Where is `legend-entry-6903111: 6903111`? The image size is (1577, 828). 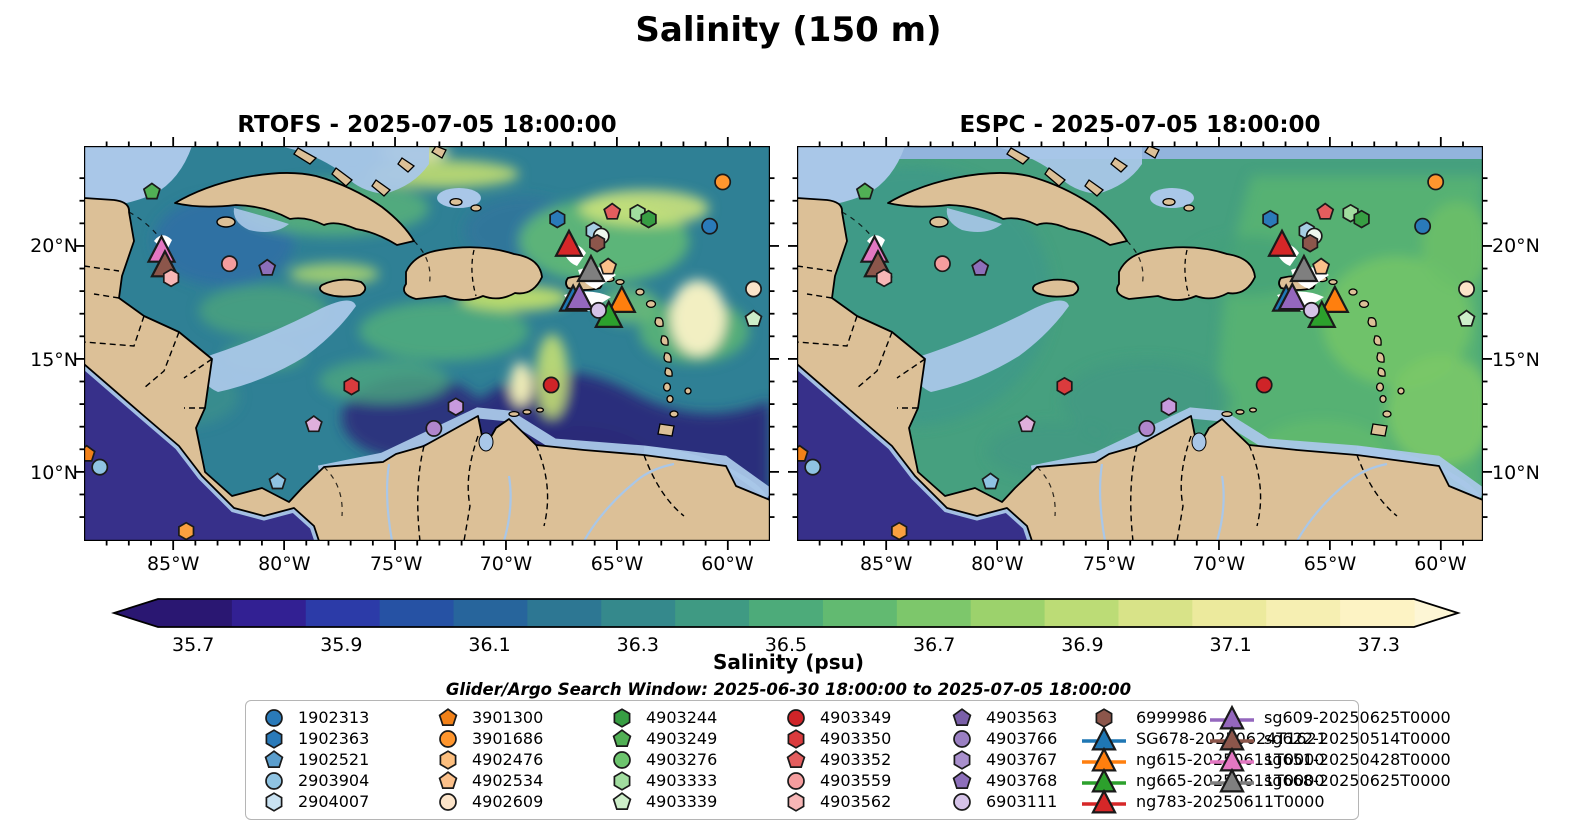 legend-entry-6903111: 6903111 is located at coordinates (802, 802).